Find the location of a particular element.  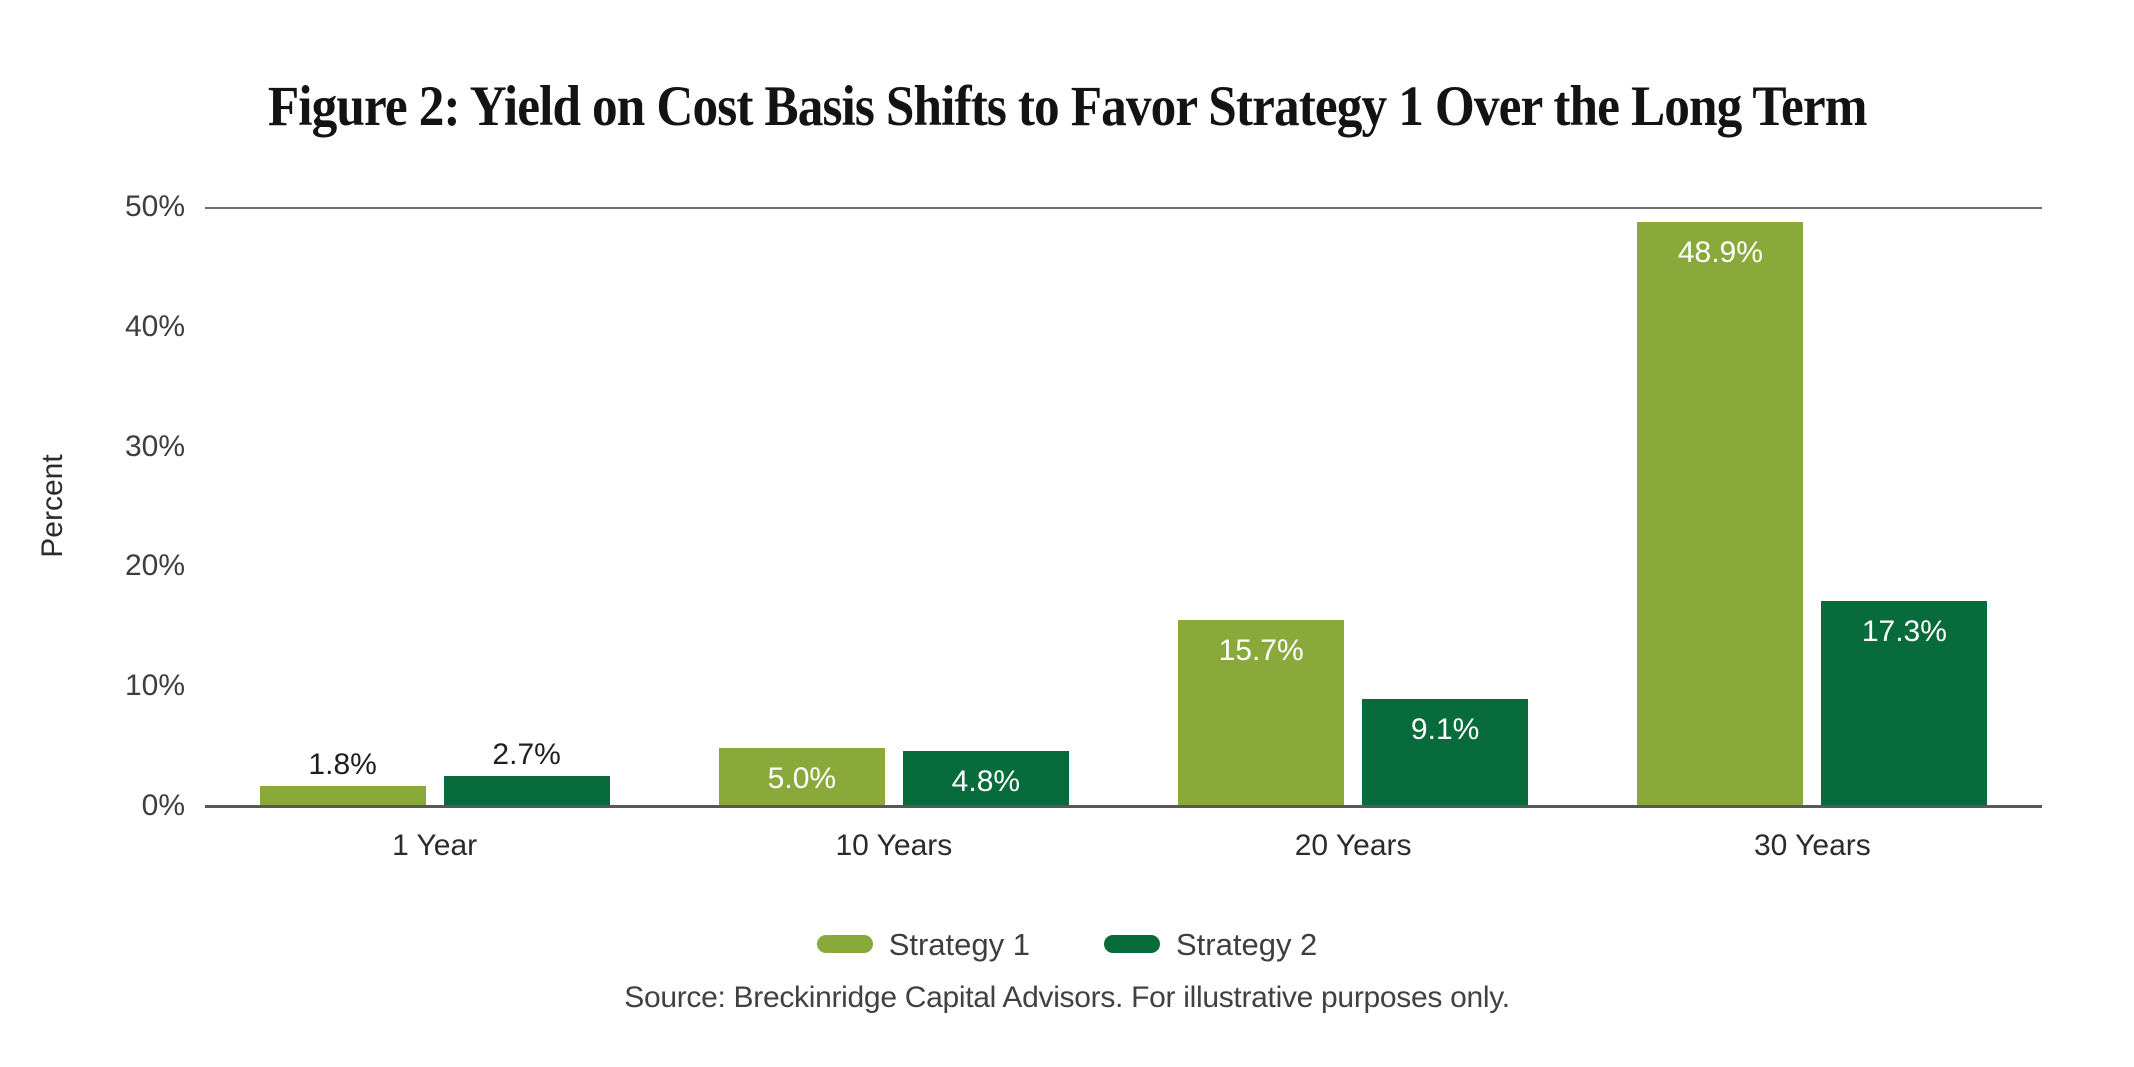

y-tick-label: 40% is located at coordinates (154, 326).